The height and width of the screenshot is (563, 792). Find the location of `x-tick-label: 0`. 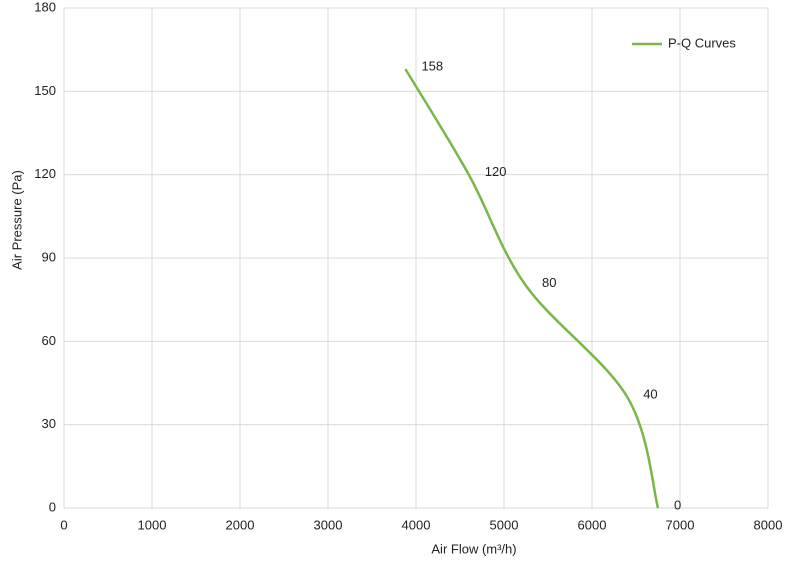

x-tick-label: 0 is located at coordinates (63, 524).